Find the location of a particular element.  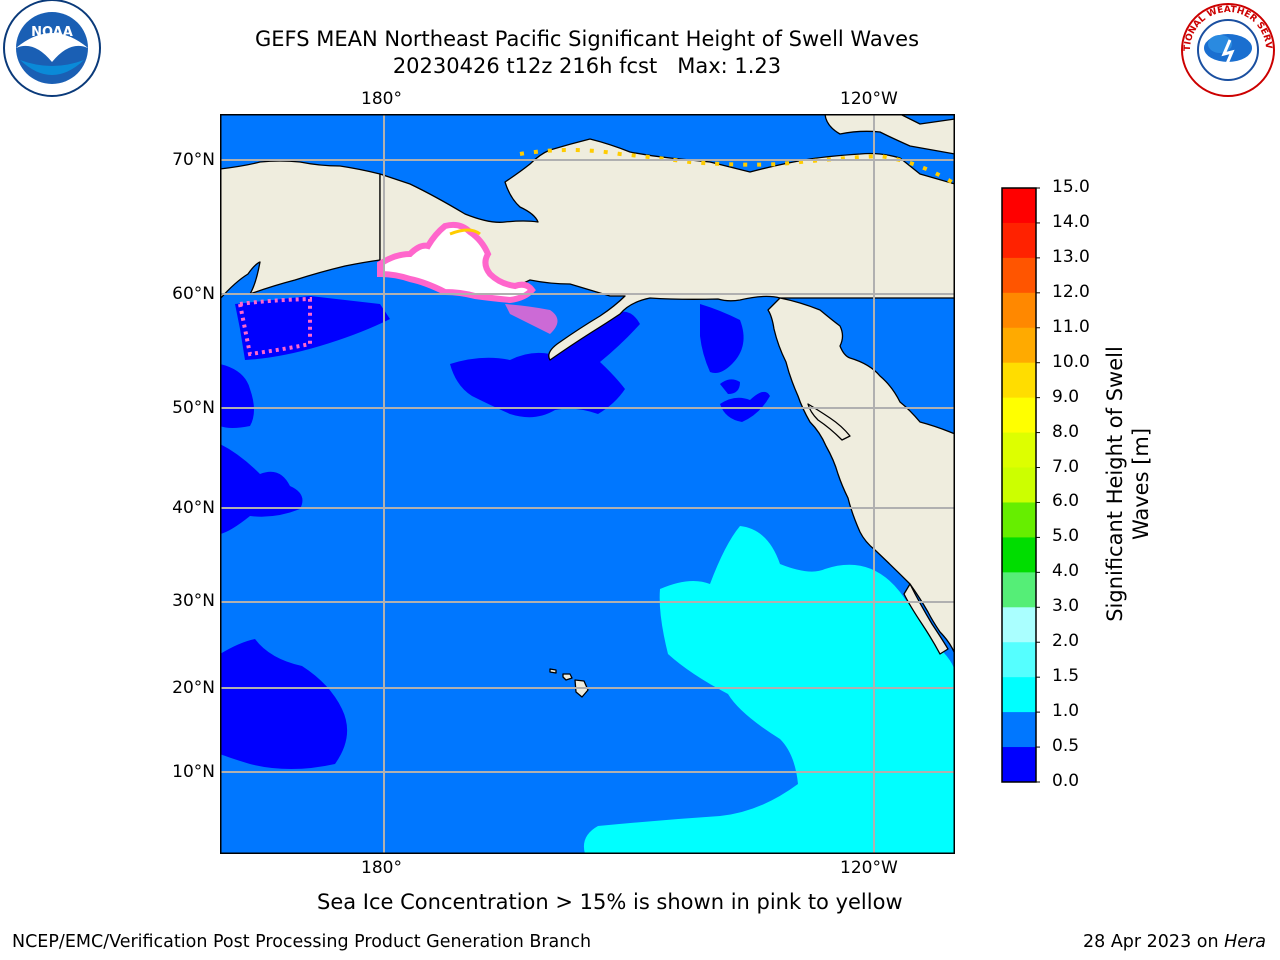

colorbar-tick-label: 1.5 is located at coordinates (1066, 676).